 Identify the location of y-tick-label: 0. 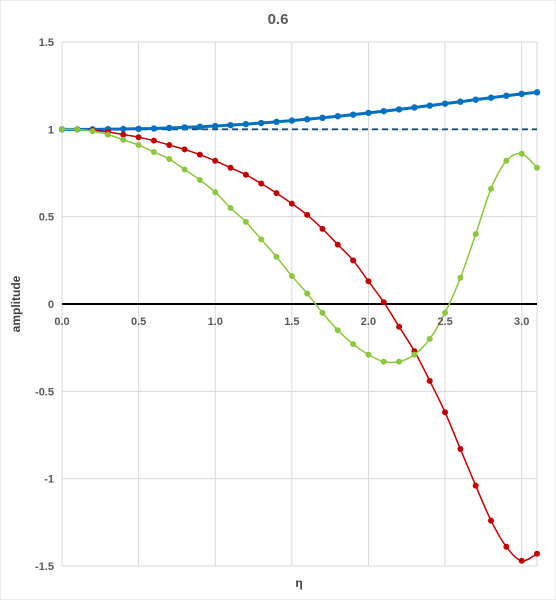
(51, 305).